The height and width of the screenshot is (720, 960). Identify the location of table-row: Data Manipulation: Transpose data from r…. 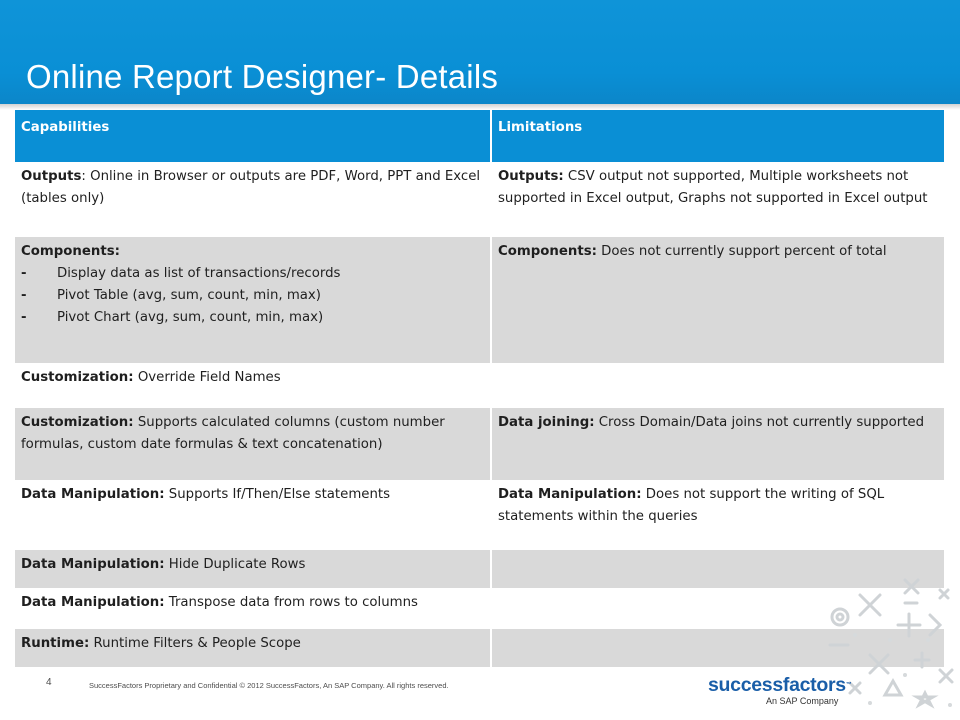
(479, 608).